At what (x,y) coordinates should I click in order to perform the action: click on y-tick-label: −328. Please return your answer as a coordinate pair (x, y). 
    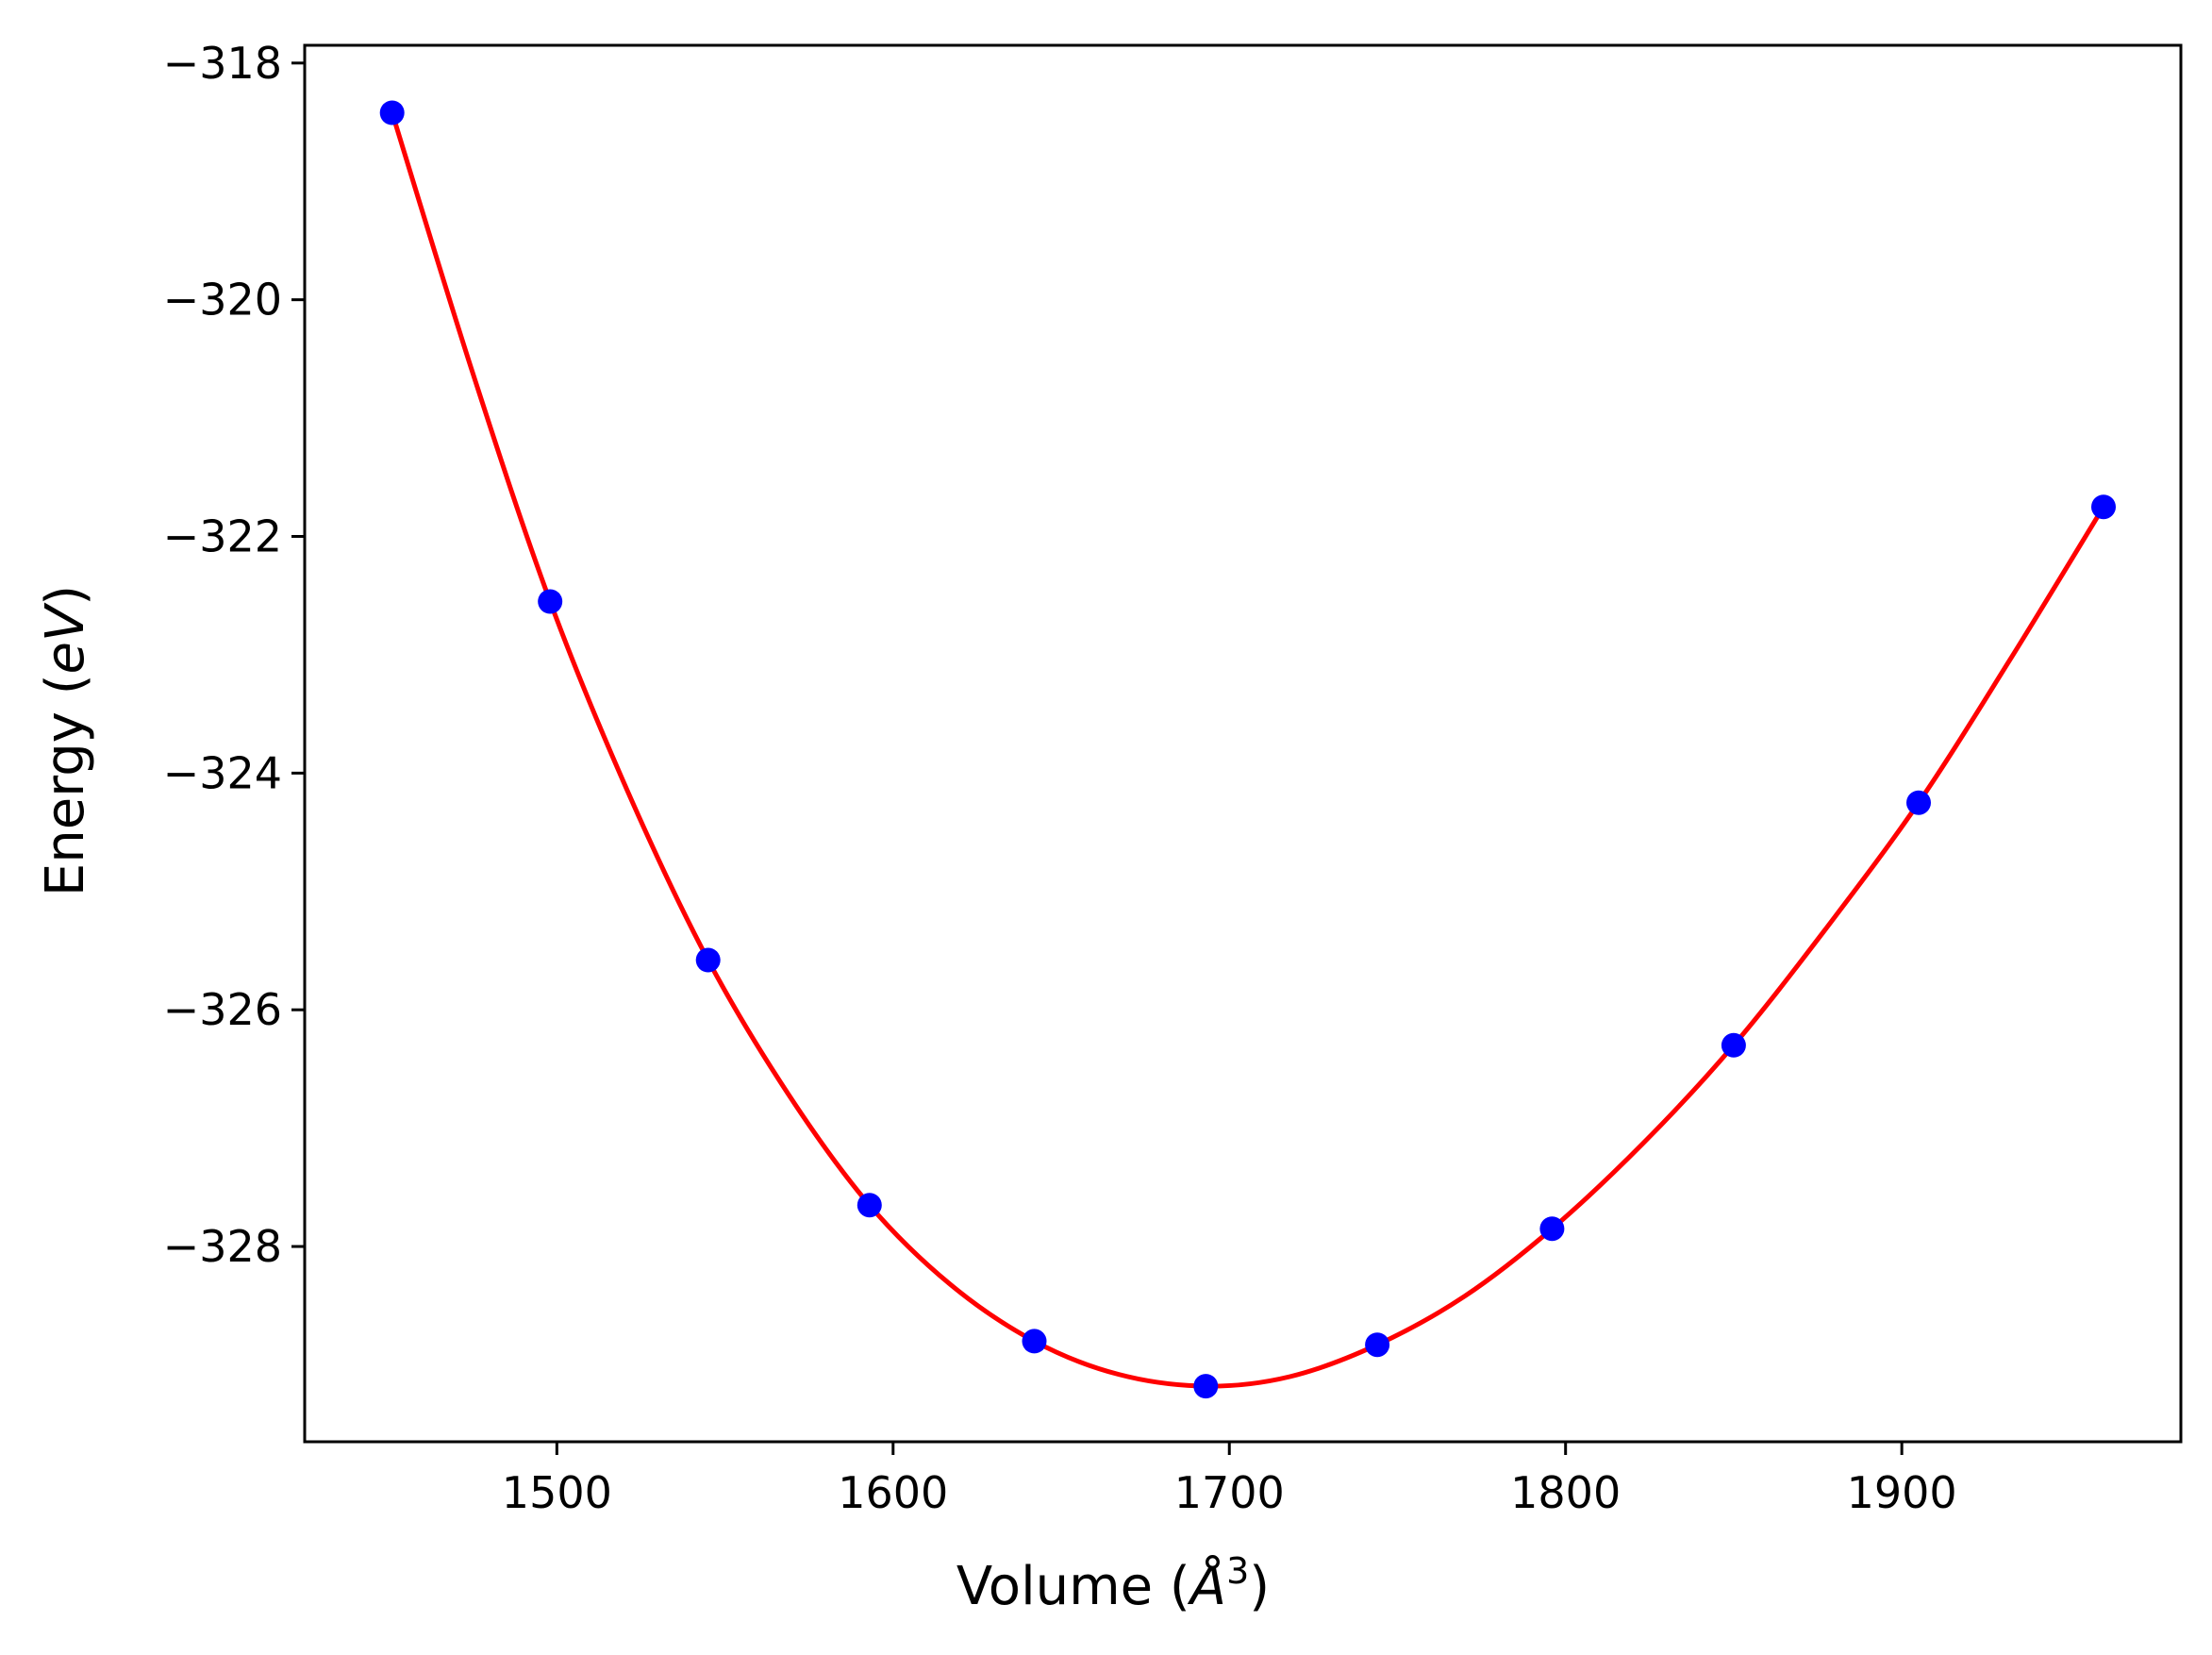
    Looking at the image, I should click on (222, 1246).